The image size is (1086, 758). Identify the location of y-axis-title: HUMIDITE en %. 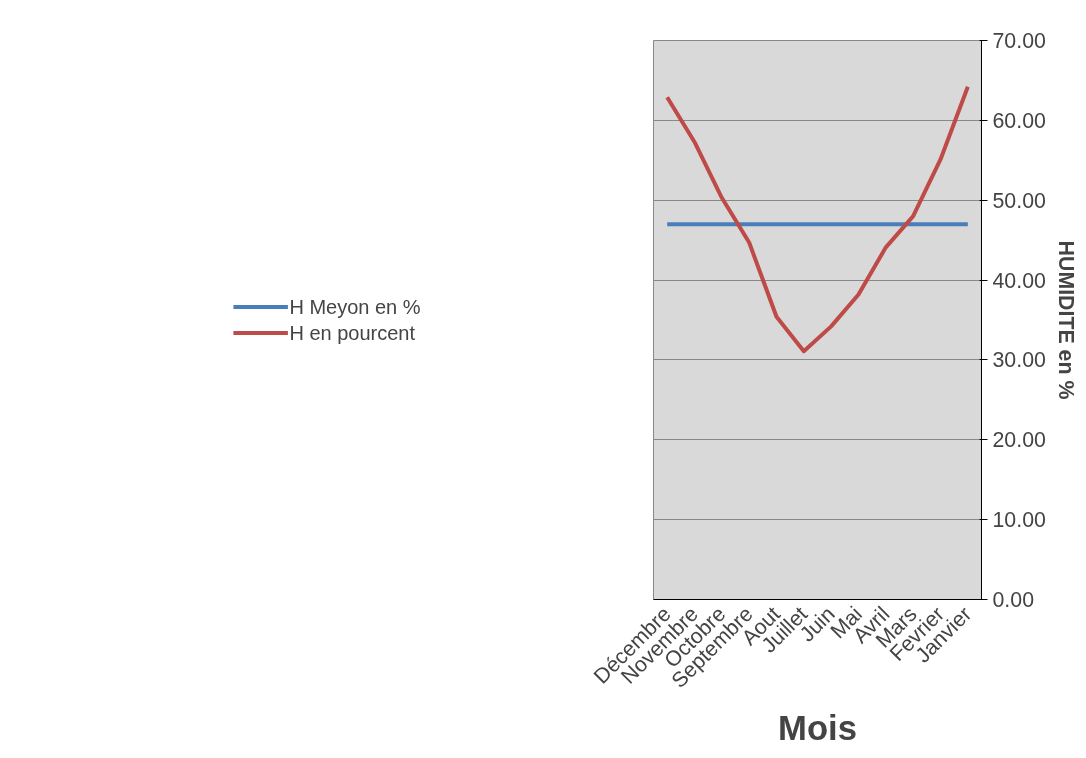
(1065, 320).